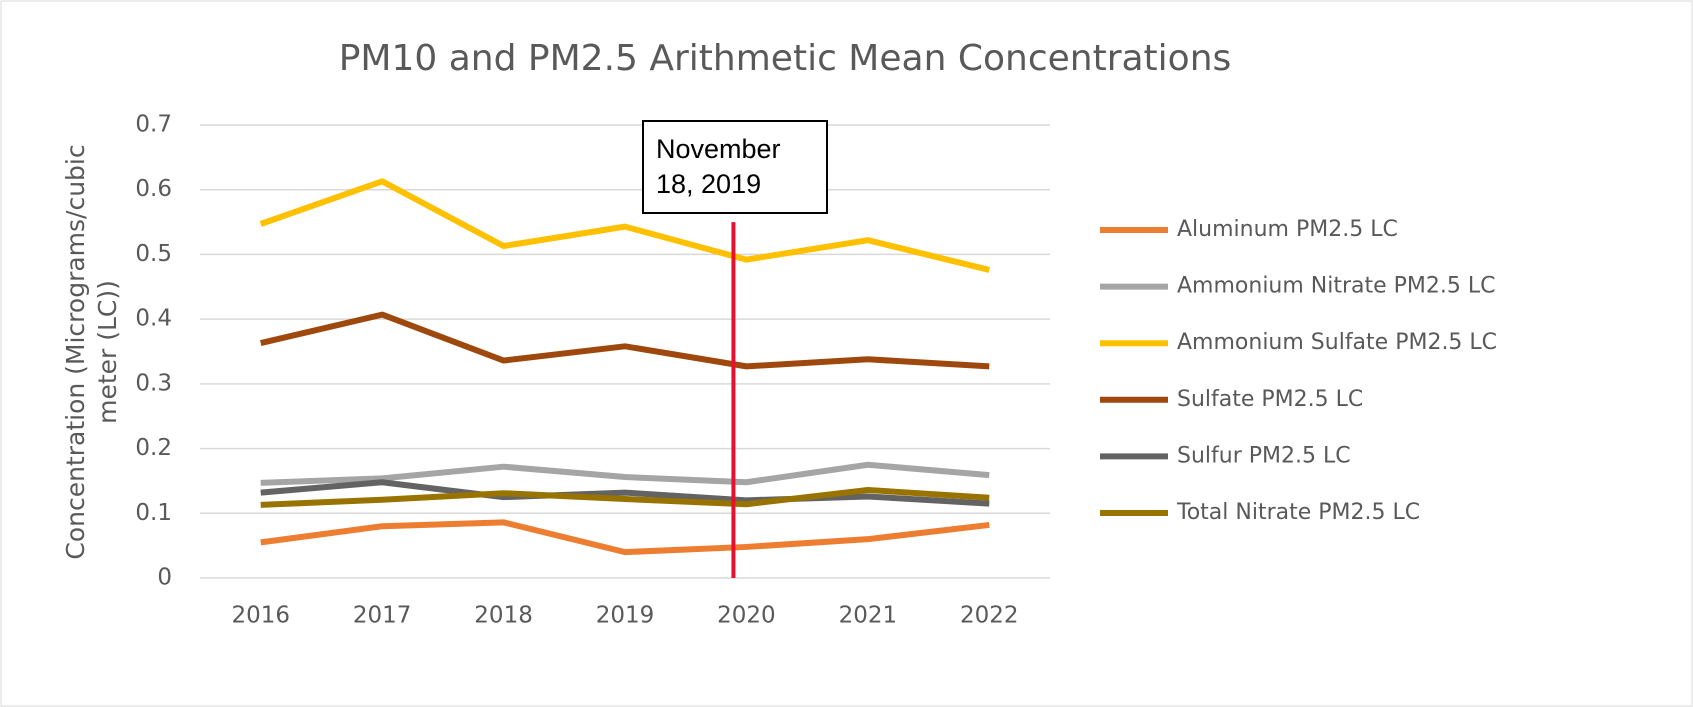 Image resolution: width=1693 pixels, height=707 pixels. Describe the element at coordinates (153, 383) in the screenshot. I see `y-tick-label: 0.3` at that location.